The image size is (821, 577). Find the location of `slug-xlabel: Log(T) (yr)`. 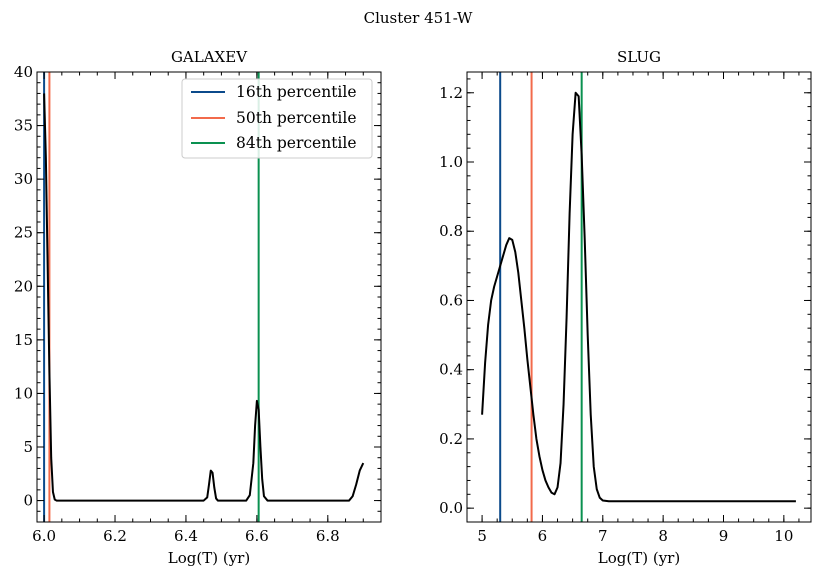

slug-xlabel: Log(T) (yr) is located at coordinates (639, 558).